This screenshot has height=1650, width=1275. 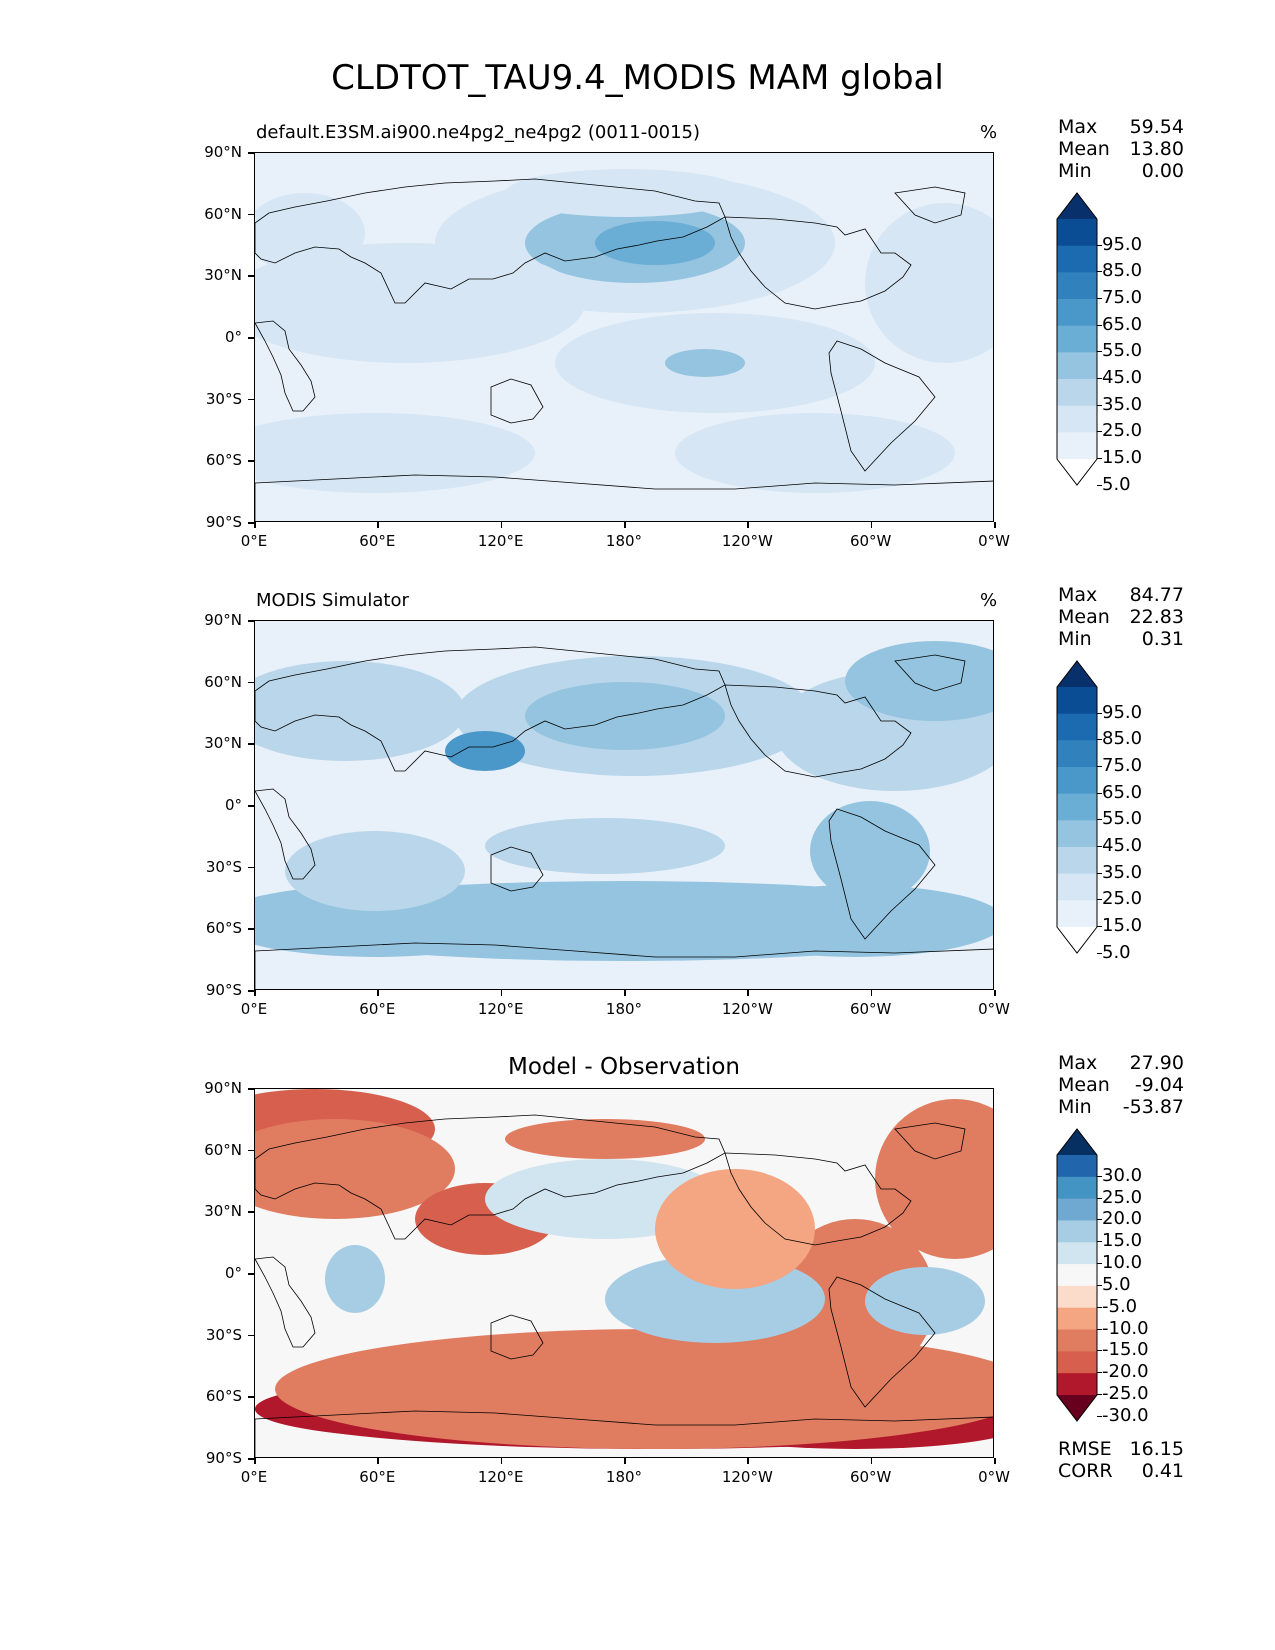 I want to click on stat-row: Min 0.31, so click(x=1121, y=639).